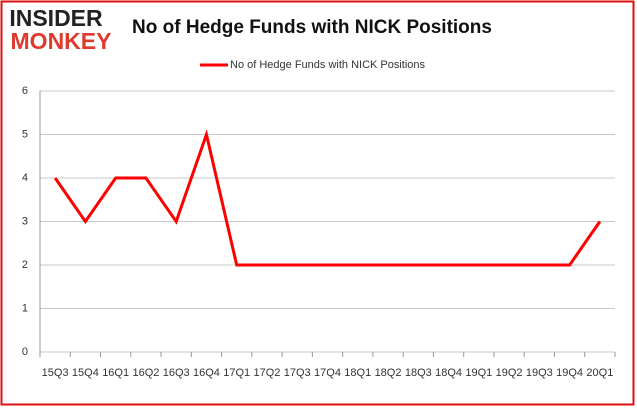 The height and width of the screenshot is (408, 637). Describe the element at coordinates (297, 373) in the screenshot. I see `x-tick-label: 17Q3` at that location.